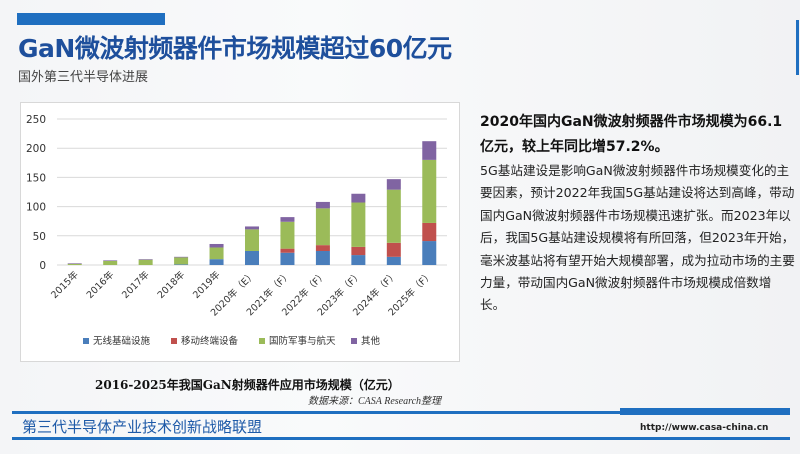  I want to click on y-tick-label: 150, so click(36, 178).